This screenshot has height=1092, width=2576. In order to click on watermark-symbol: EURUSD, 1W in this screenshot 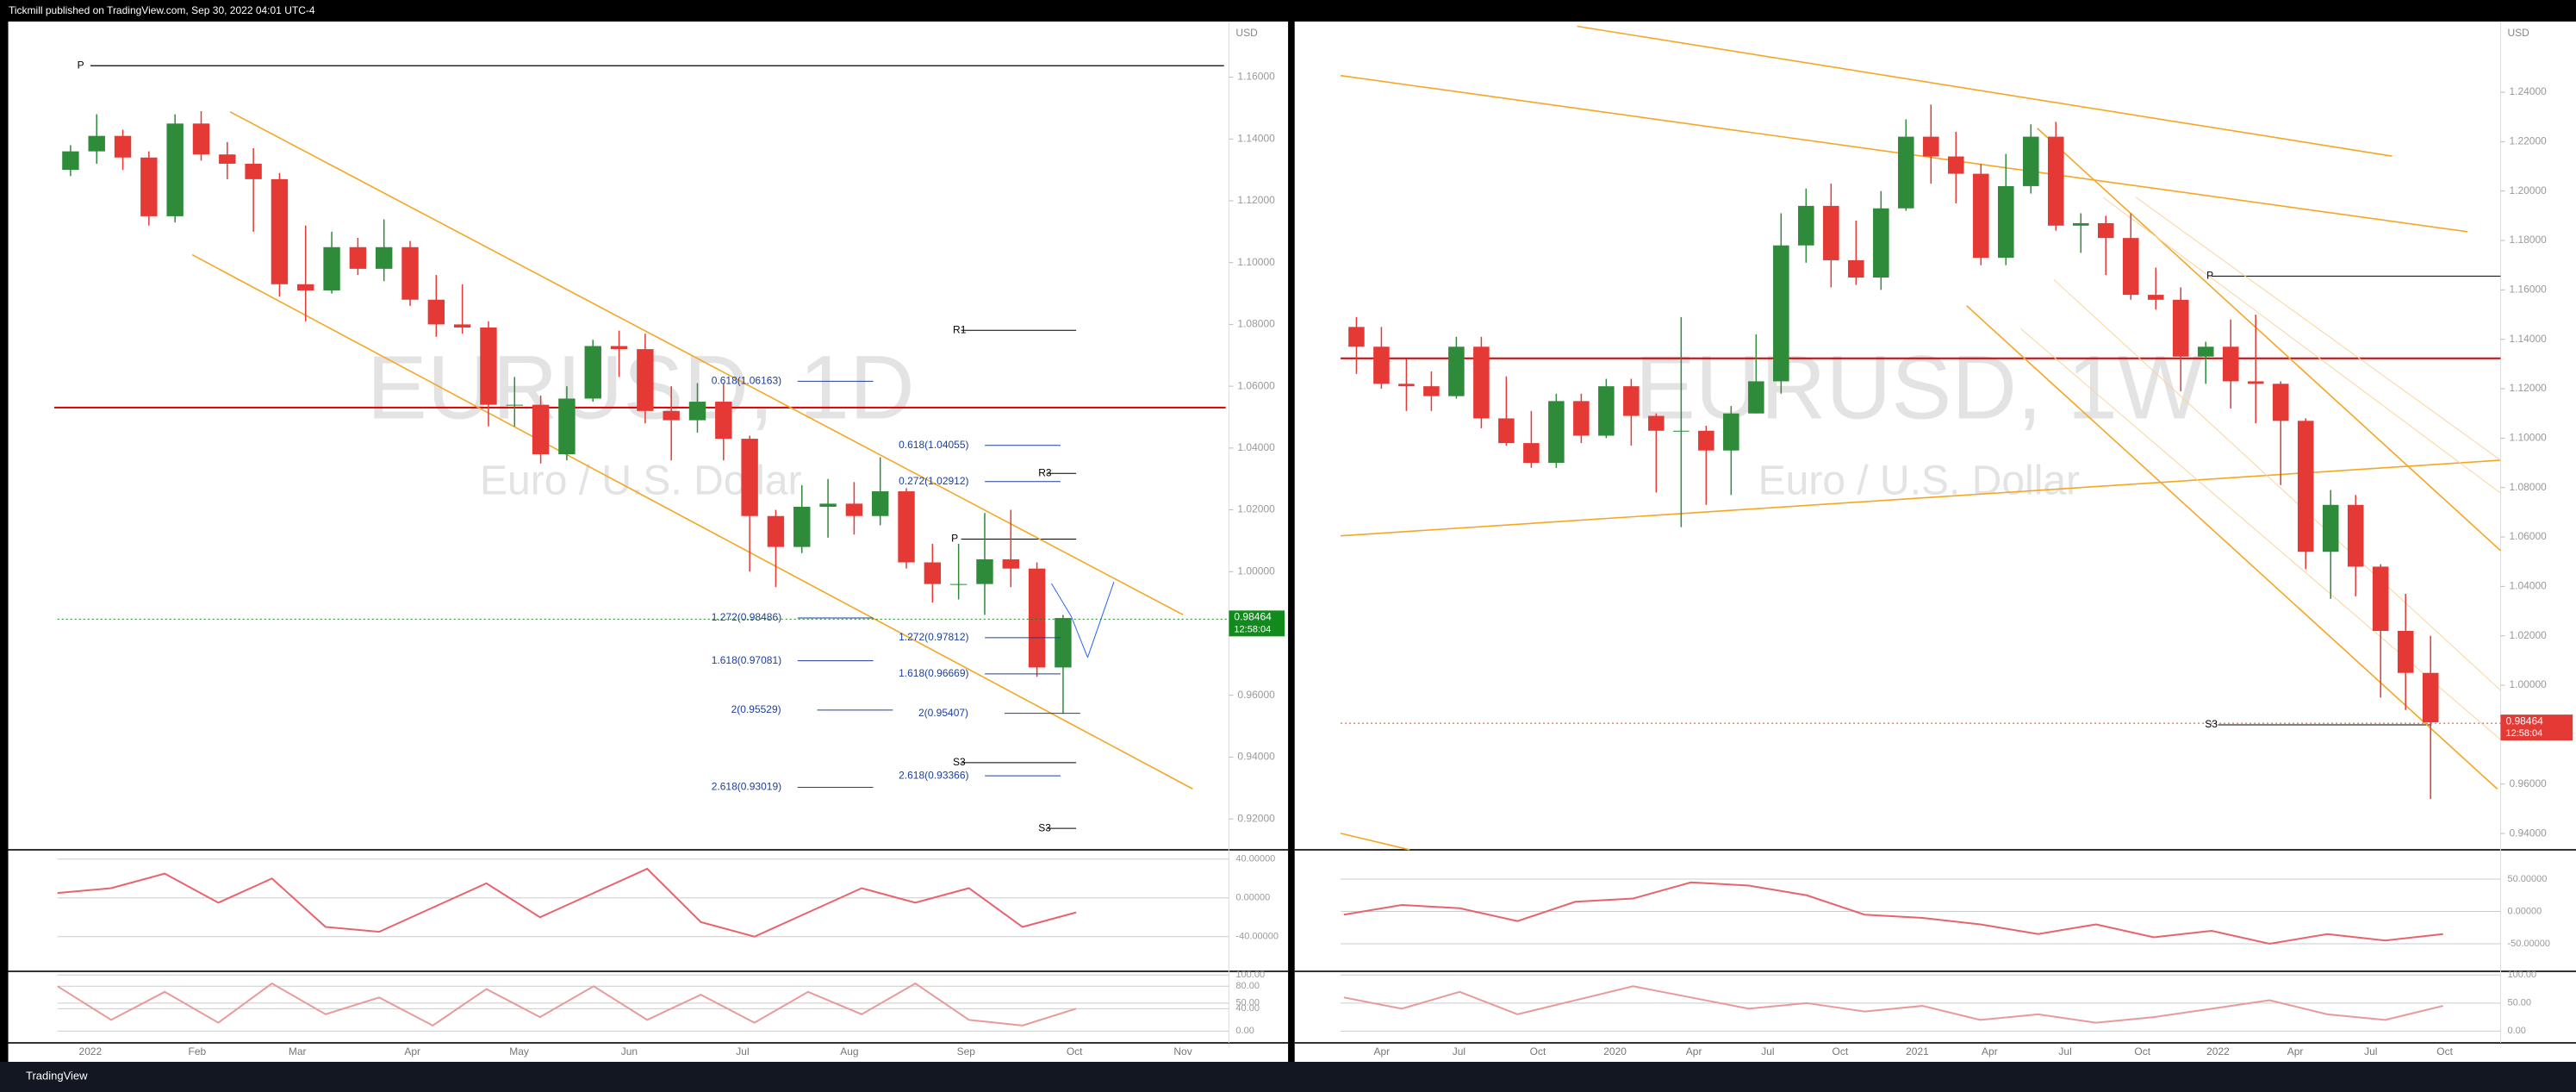, I will do `click(1919, 388)`.